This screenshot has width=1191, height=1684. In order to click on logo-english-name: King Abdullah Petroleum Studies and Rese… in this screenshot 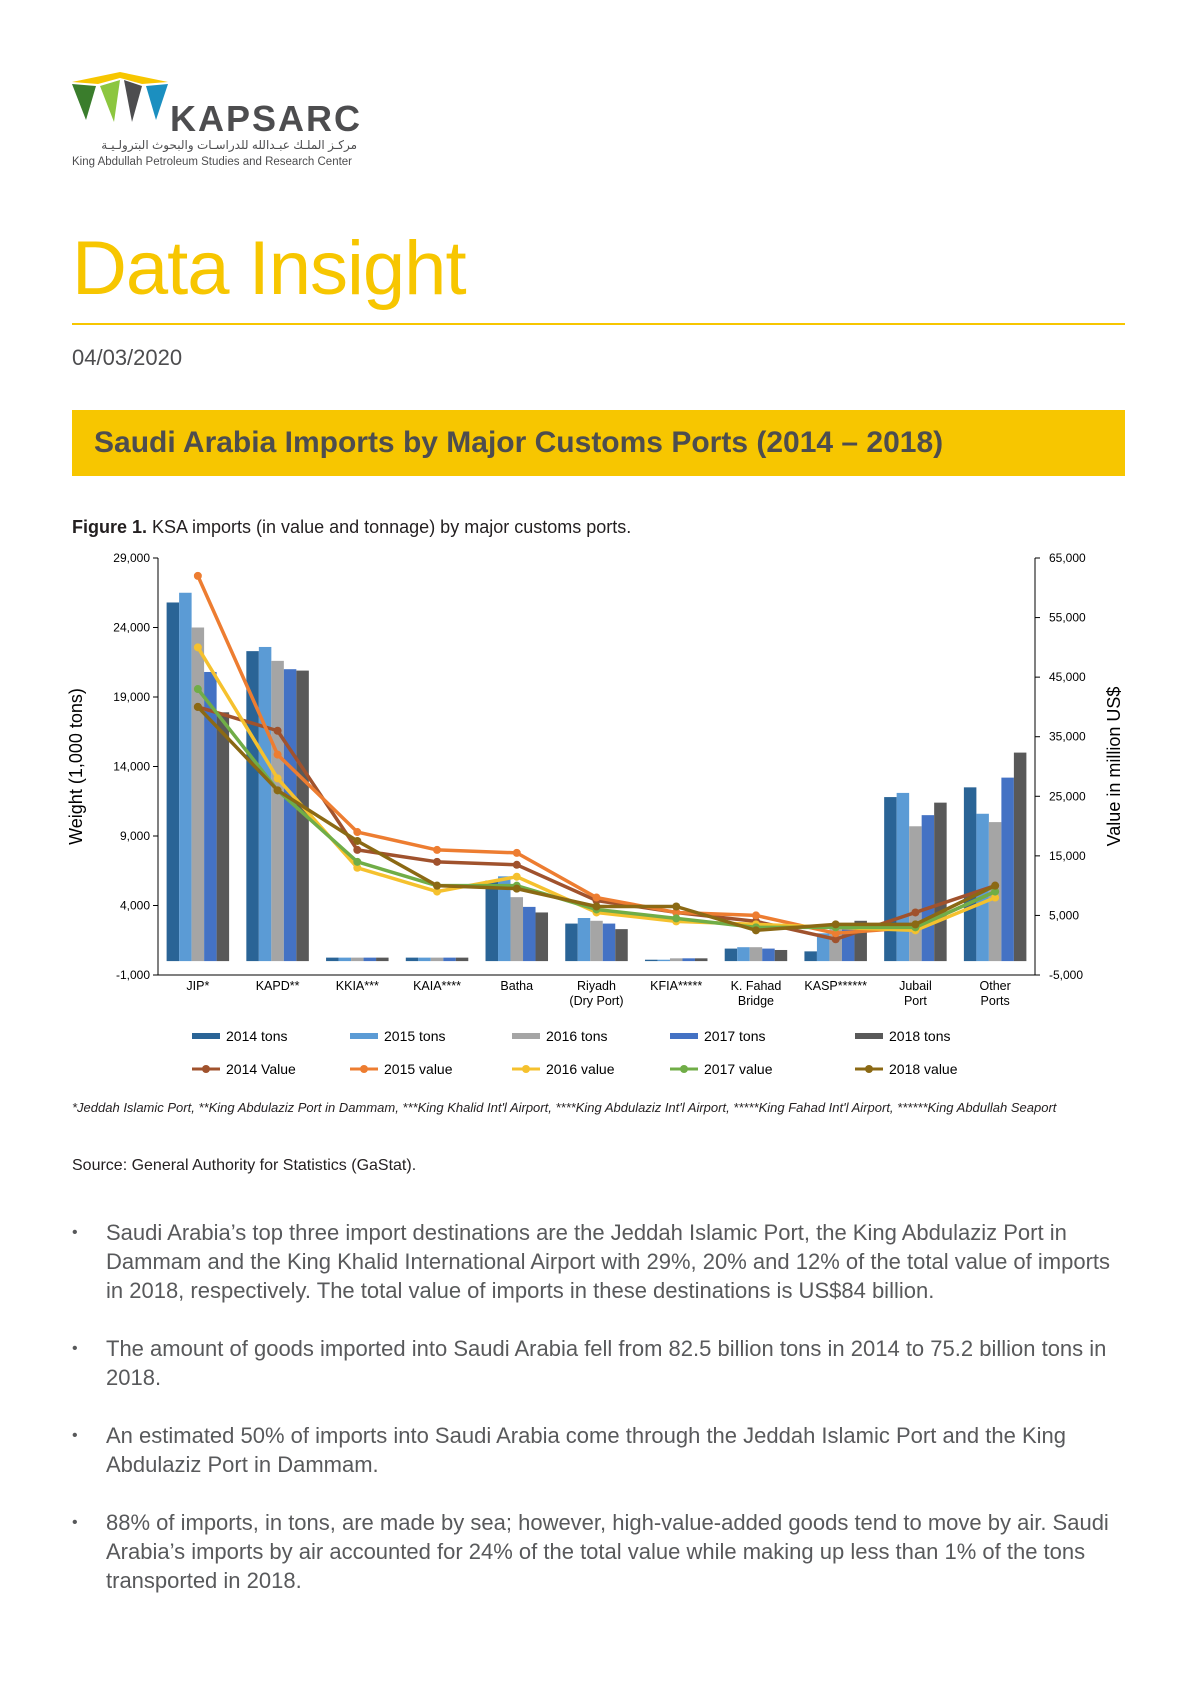, I will do `click(212, 162)`.